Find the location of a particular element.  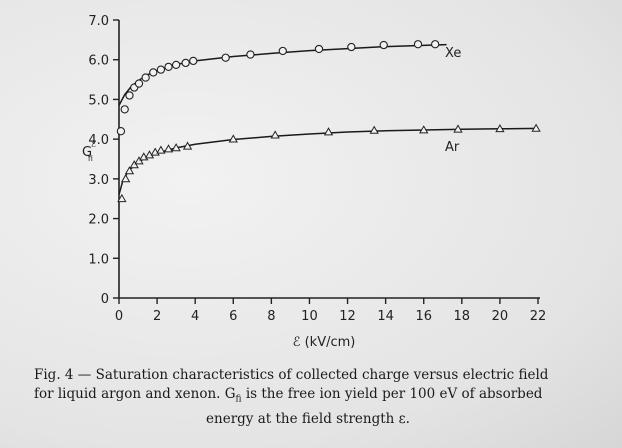

series-label-ar: Ar is located at coordinates (452, 147).